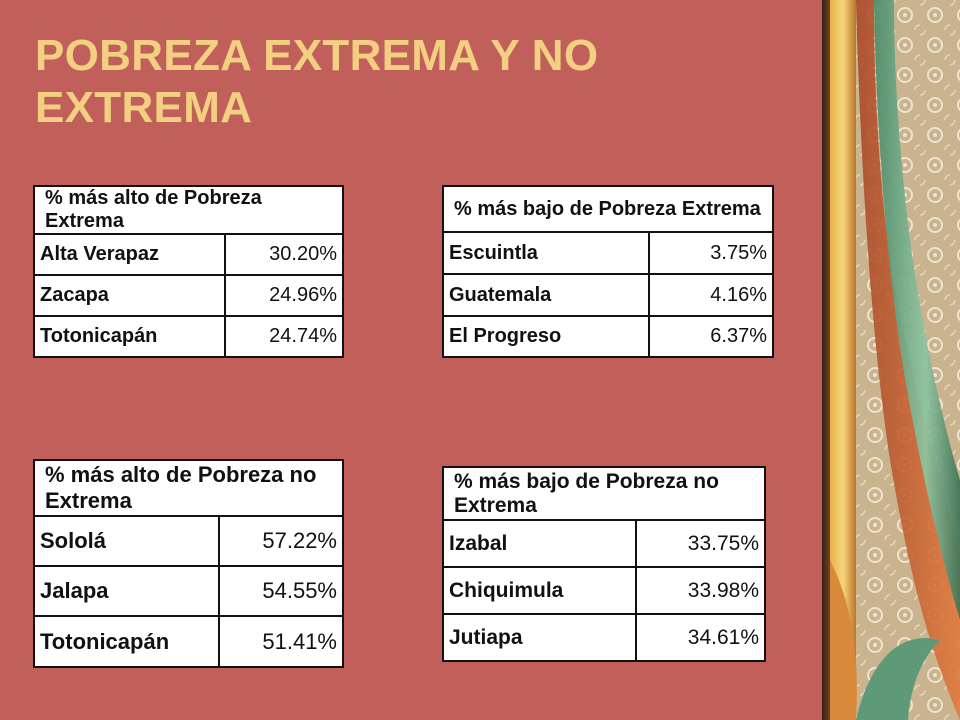 The width and height of the screenshot is (960, 720). I want to click on percentage-value: 54.55%, so click(299, 590).